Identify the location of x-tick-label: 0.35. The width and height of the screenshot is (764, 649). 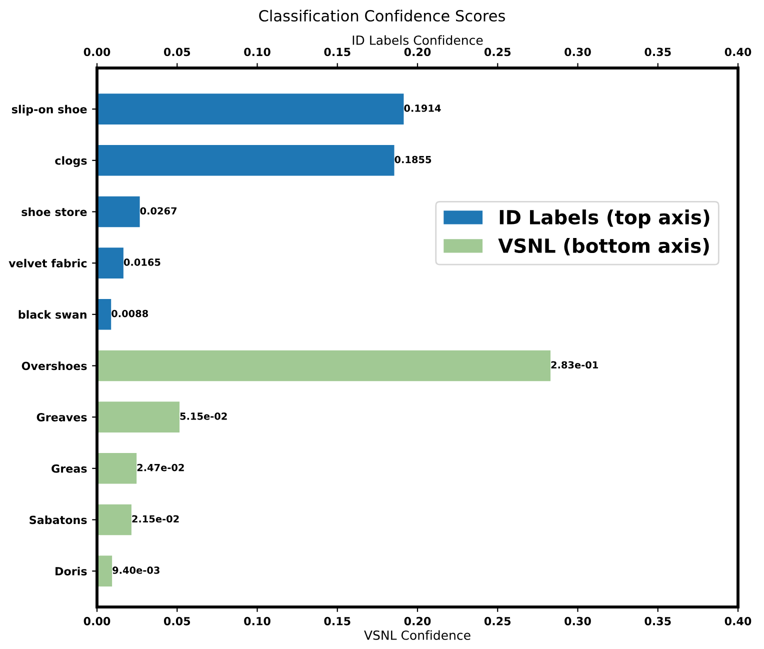
(657, 621).